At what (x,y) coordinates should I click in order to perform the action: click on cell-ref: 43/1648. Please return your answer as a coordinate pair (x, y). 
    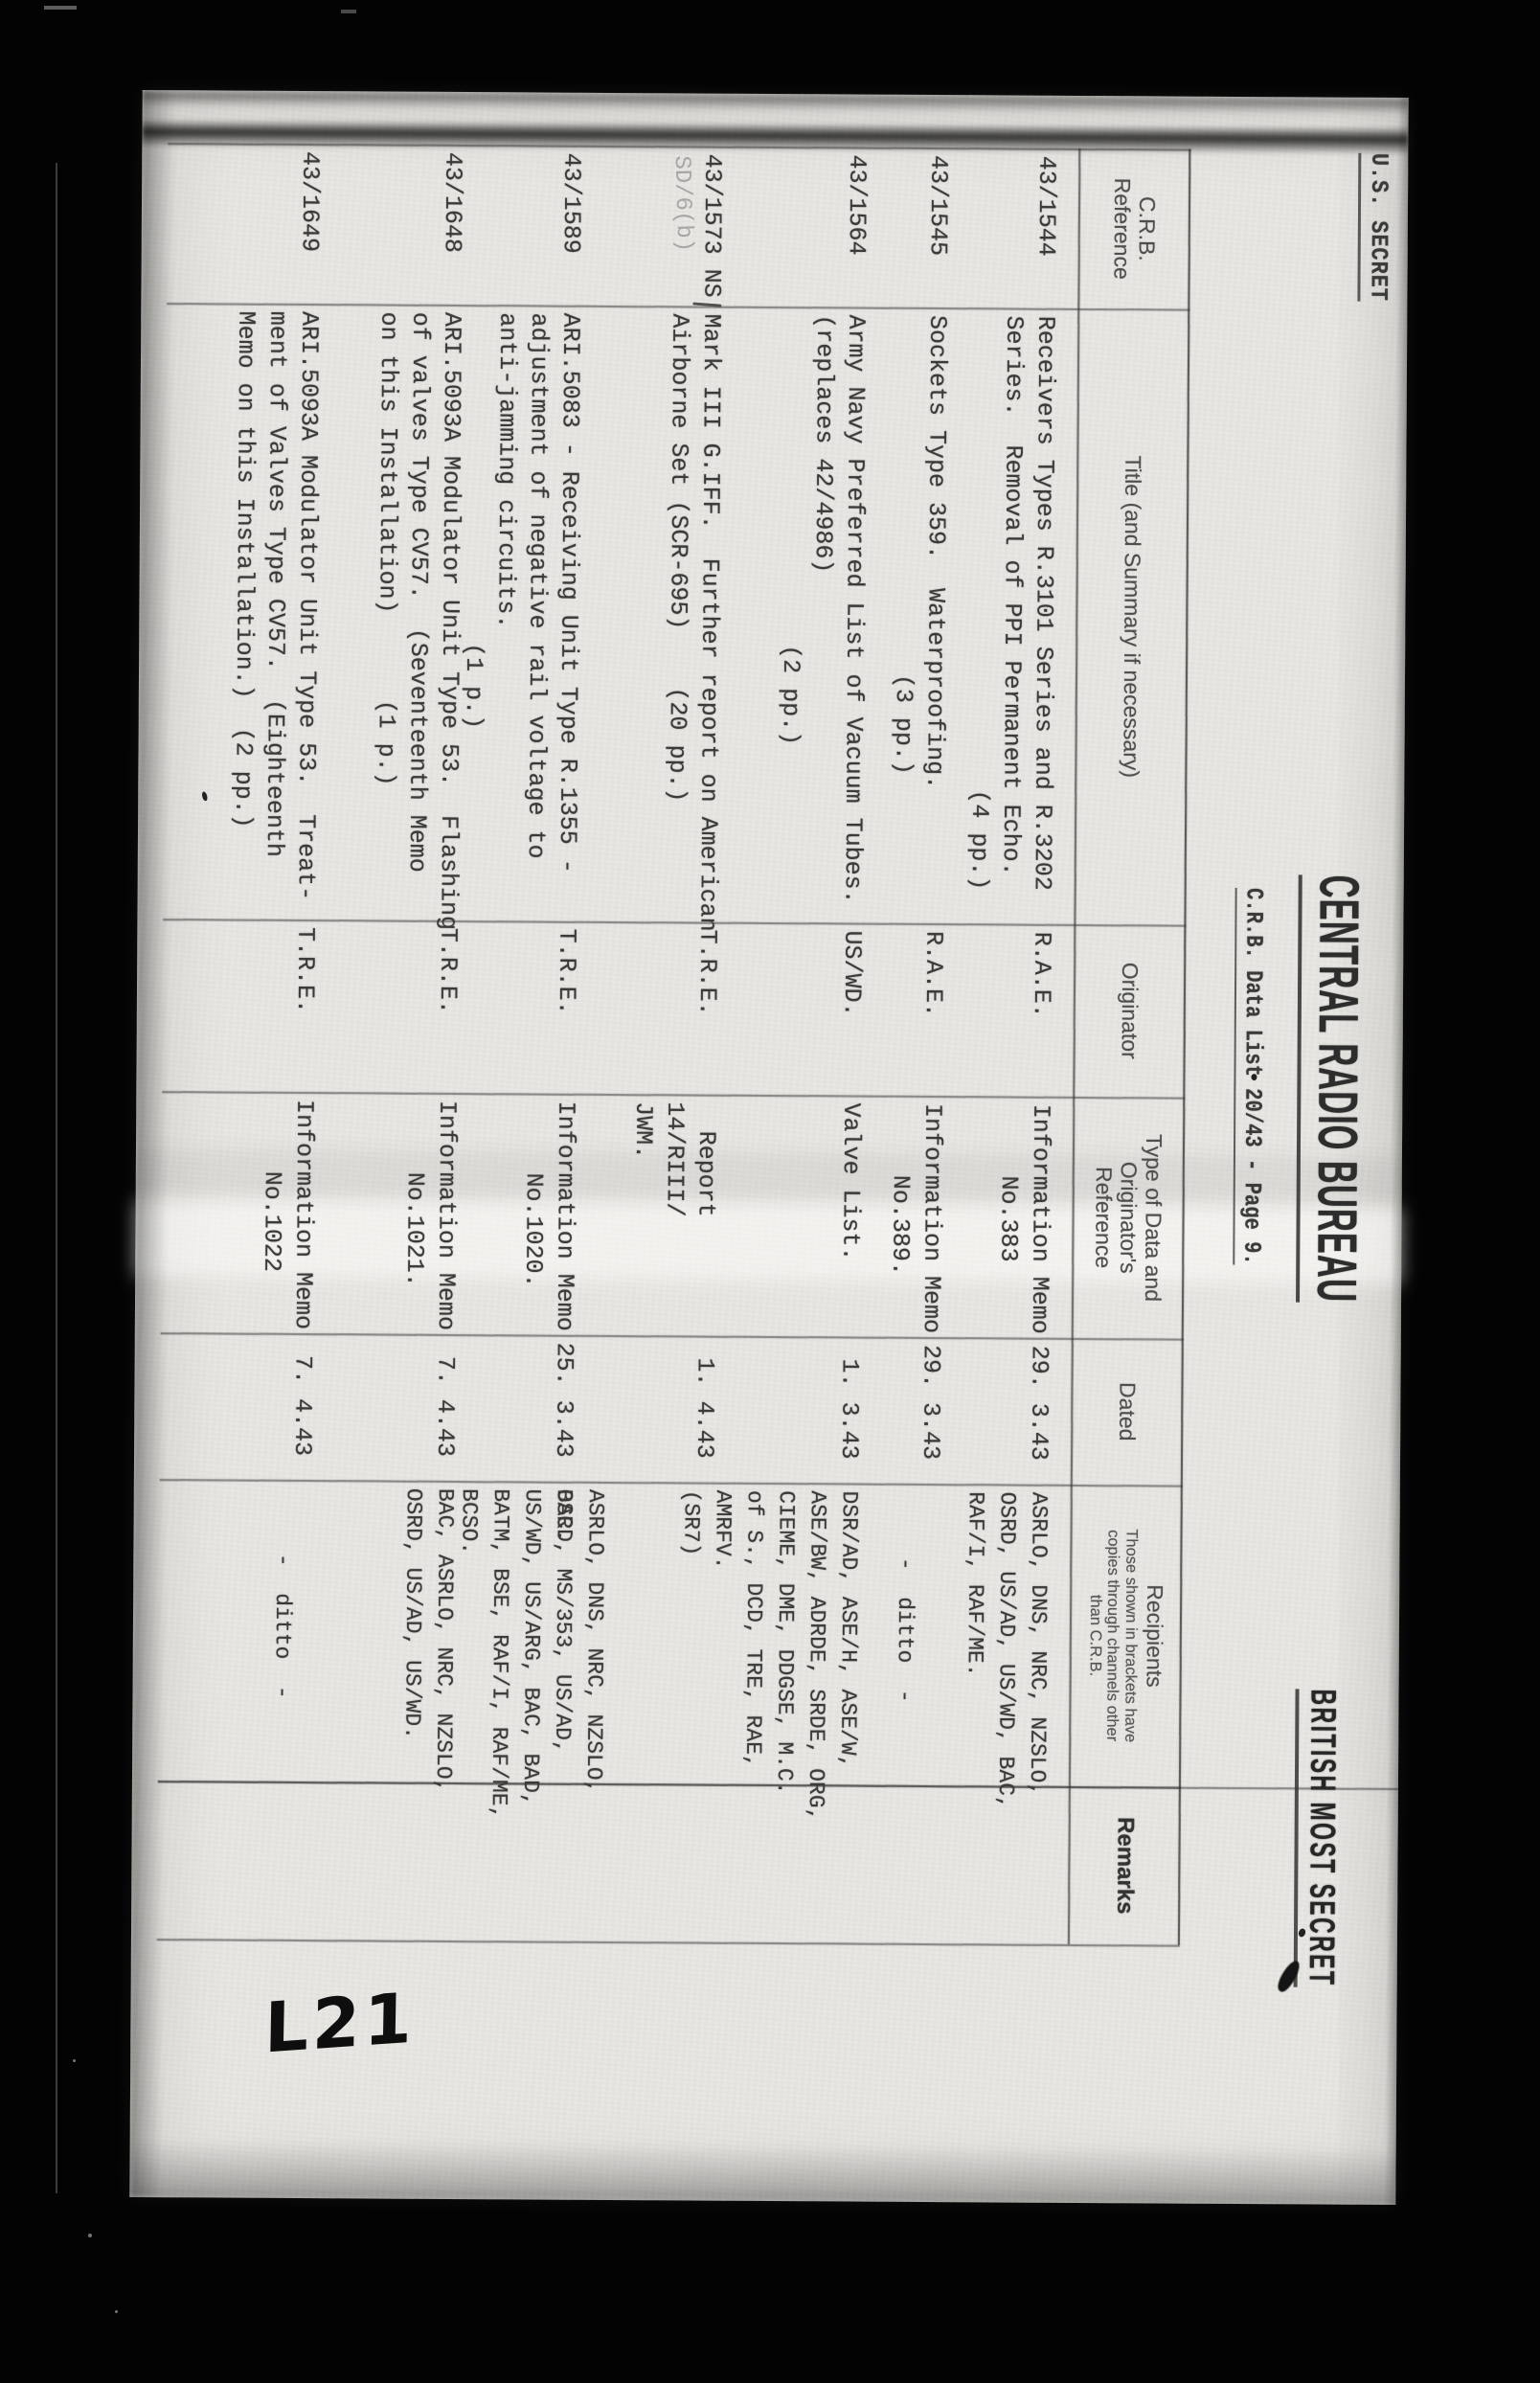
    Looking at the image, I should click on (452, 202).